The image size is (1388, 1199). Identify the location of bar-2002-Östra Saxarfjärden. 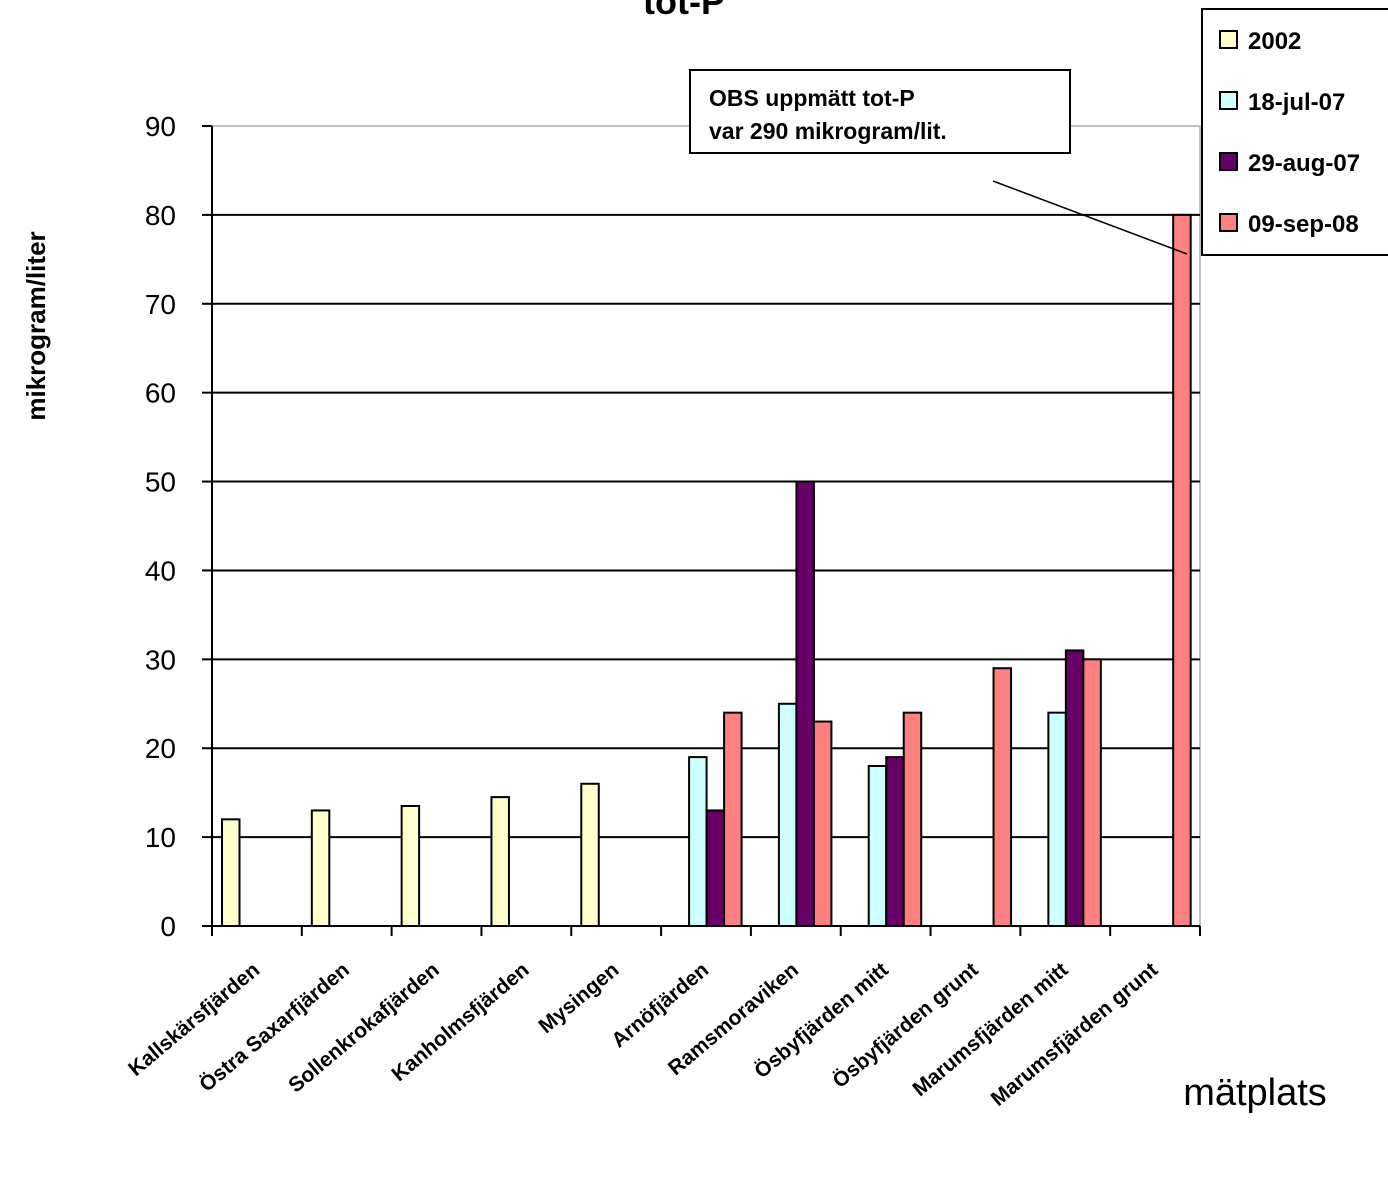
(321, 868).